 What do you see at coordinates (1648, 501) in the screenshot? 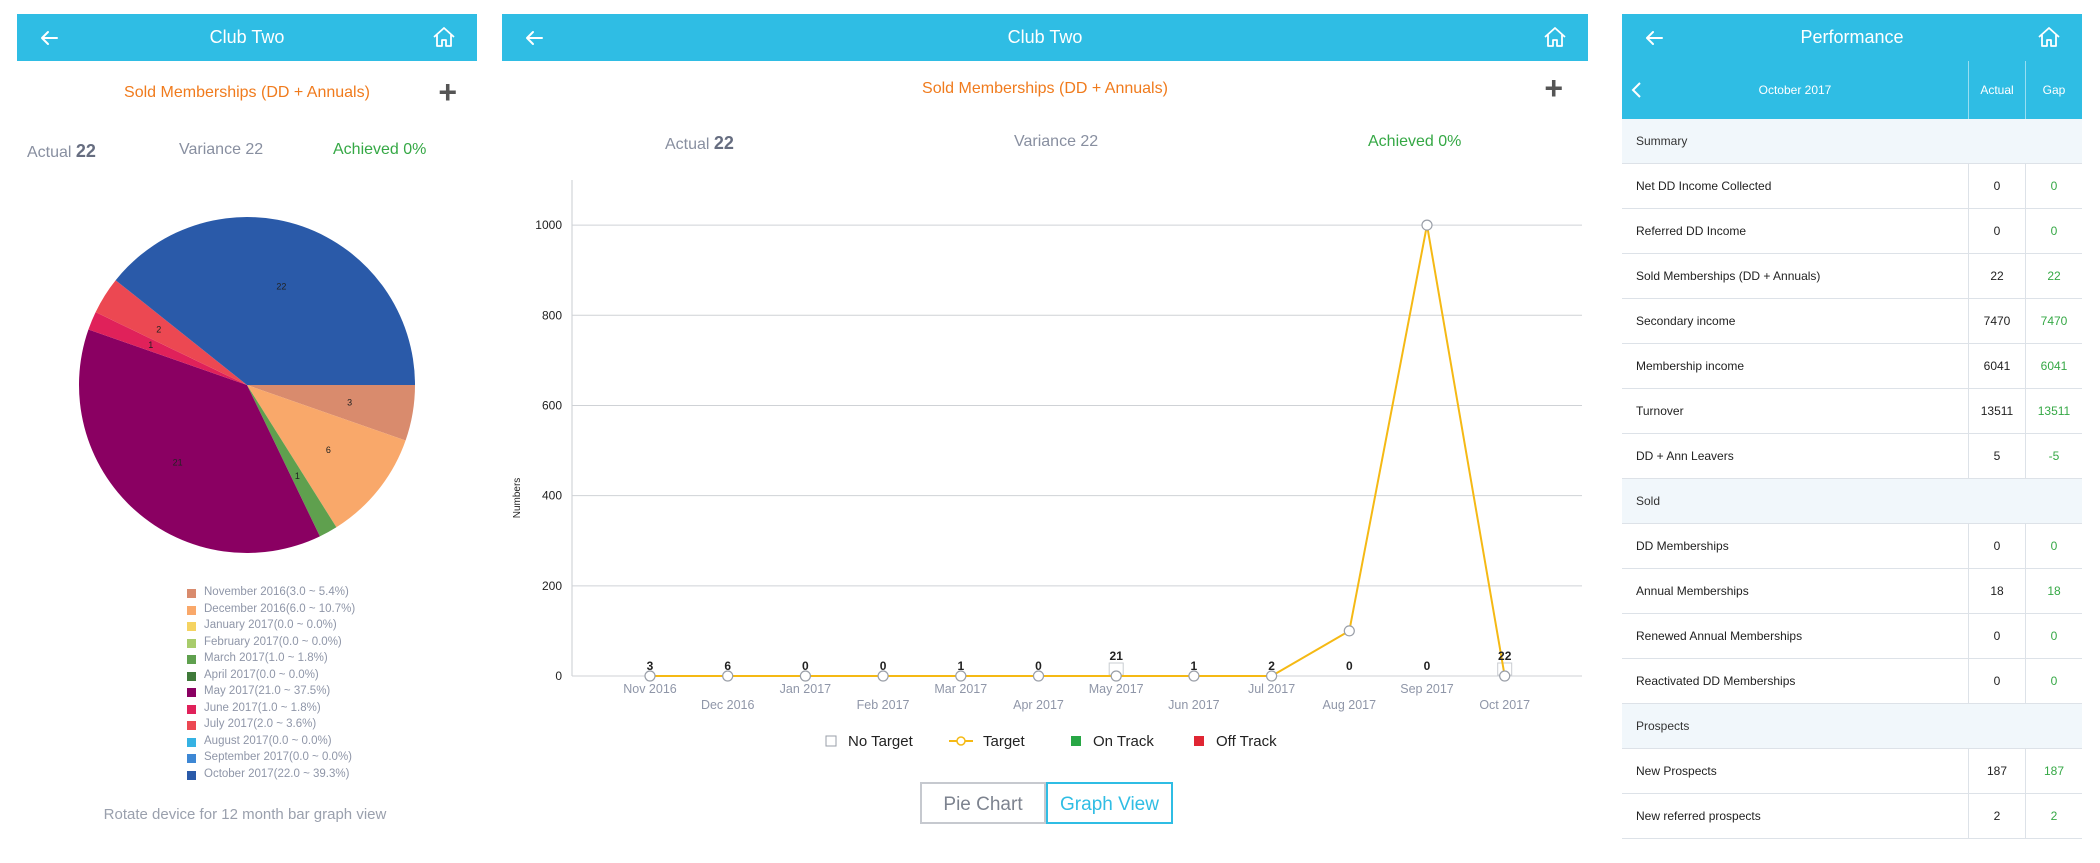
I see `section-label: Sold` at bounding box center [1648, 501].